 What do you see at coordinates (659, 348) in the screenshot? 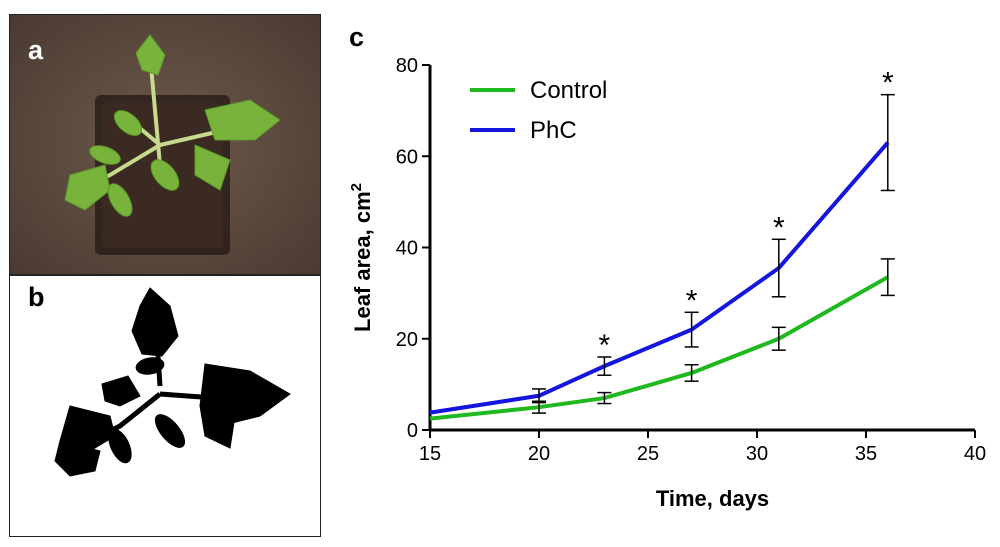
I see `series-line-control` at bounding box center [659, 348].